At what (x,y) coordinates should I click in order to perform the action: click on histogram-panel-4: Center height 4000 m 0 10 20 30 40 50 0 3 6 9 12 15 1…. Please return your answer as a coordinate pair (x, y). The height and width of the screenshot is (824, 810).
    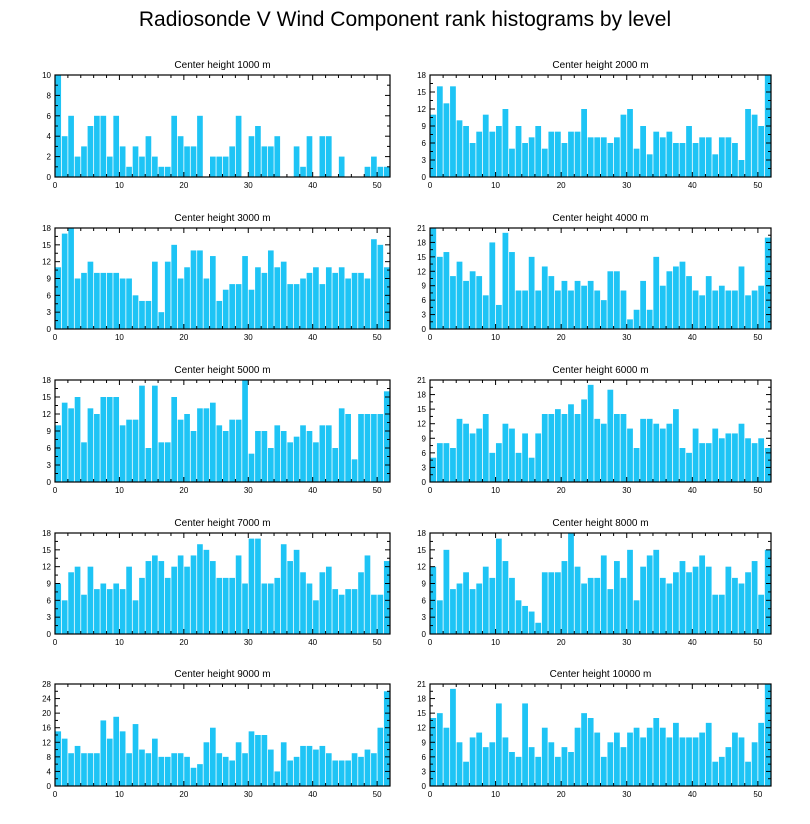
    Looking at the image, I should click on (594, 277).